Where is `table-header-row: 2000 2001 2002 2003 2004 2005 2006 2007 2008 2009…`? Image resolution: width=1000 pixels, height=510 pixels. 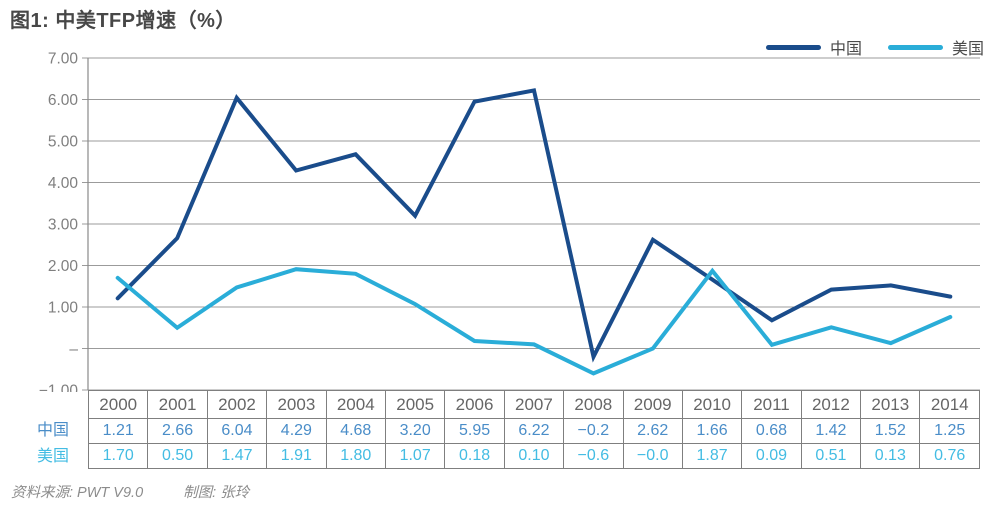
table-header-row: 2000 2001 2002 2003 2004 2005 2006 2007 2008 2009… is located at coordinates (533, 404).